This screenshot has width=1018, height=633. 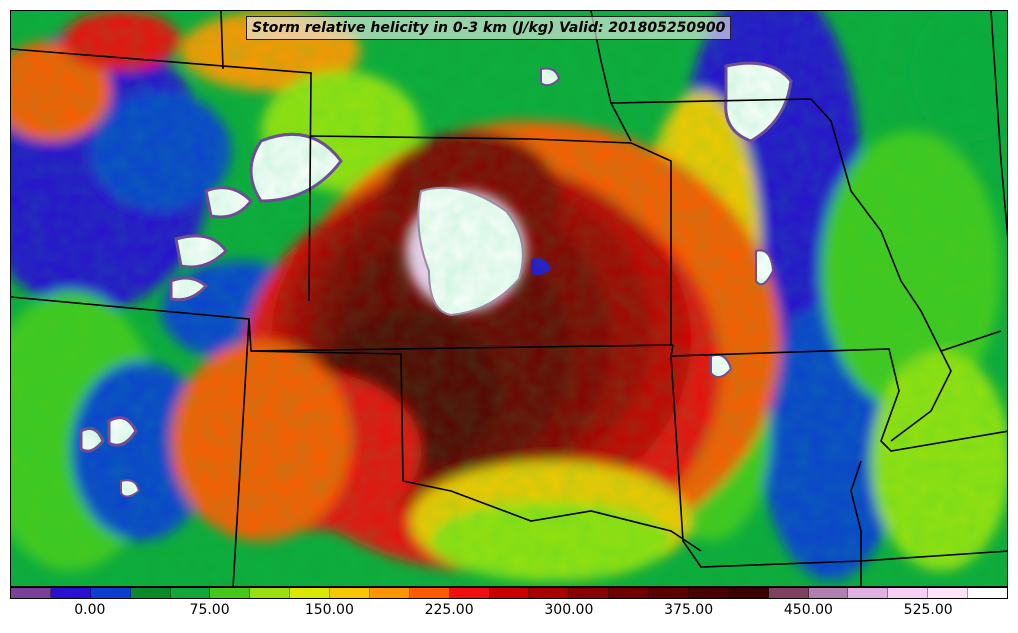 What do you see at coordinates (90, 610) in the screenshot?
I see `colorbar-tick-label: 0.00` at bounding box center [90, 610].